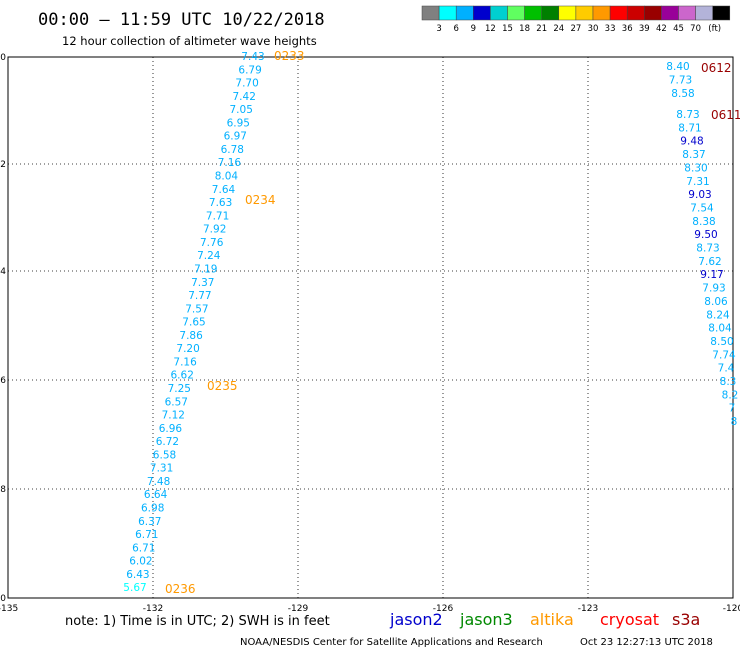 Image resolution: width=740 pixels, height=650 pixels. Describe the element at coordinates (725, 115) in the screenshot. I see `pass-time-label: 0611` at that location.